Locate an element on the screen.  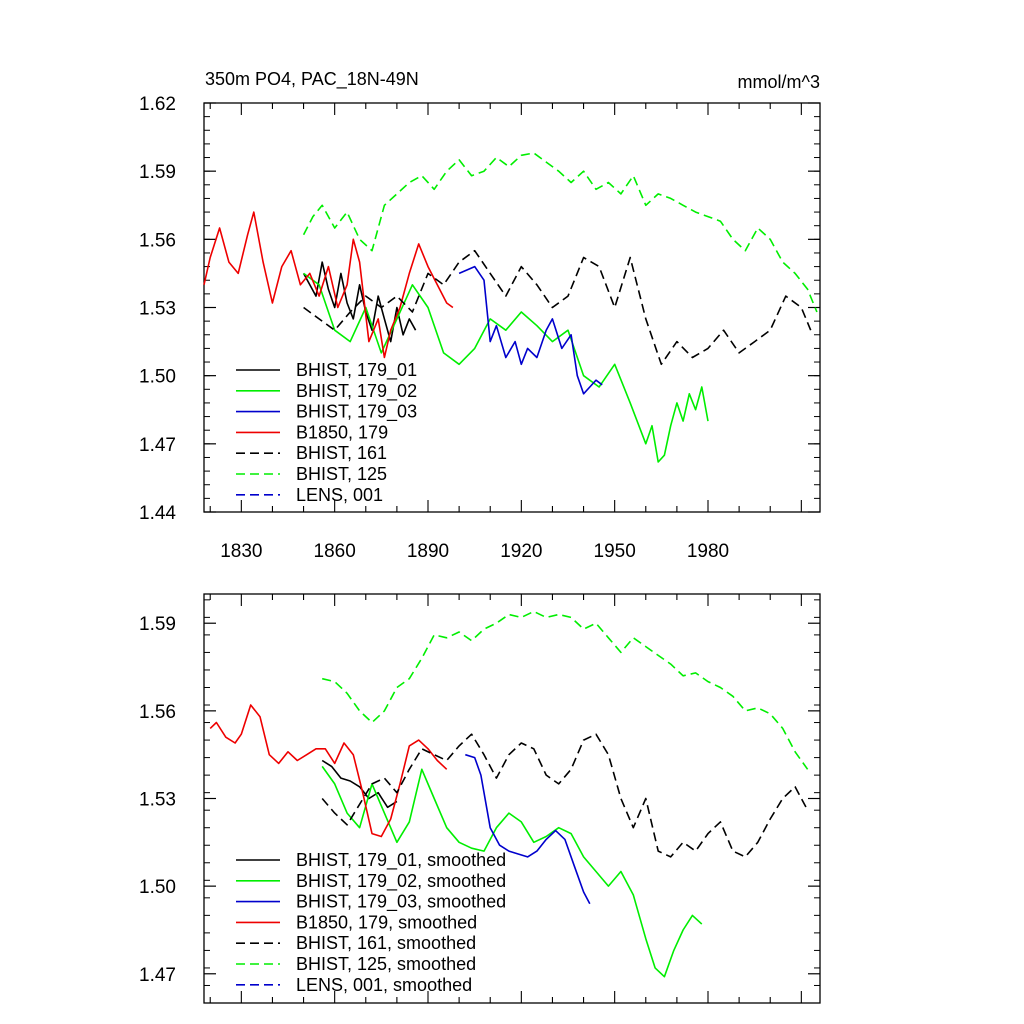
x-tick-label: 1890 is located at coordinates (428, 551).